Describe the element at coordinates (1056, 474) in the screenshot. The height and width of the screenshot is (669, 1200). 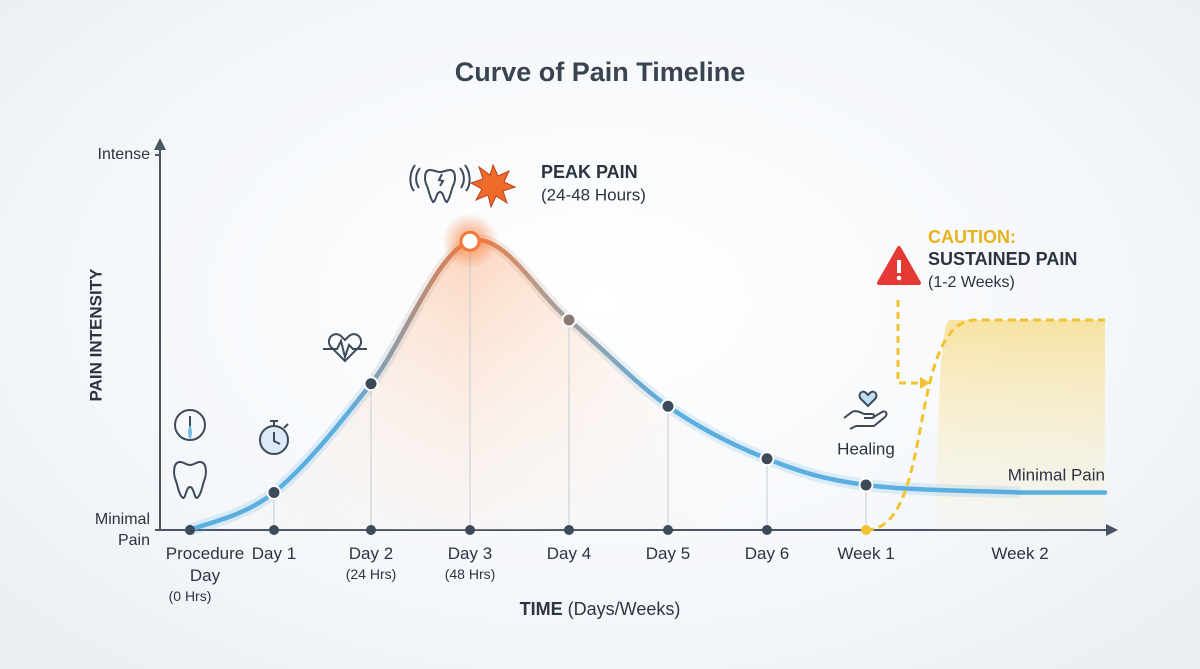
I see `end-label: Minimal Pain` at that location.